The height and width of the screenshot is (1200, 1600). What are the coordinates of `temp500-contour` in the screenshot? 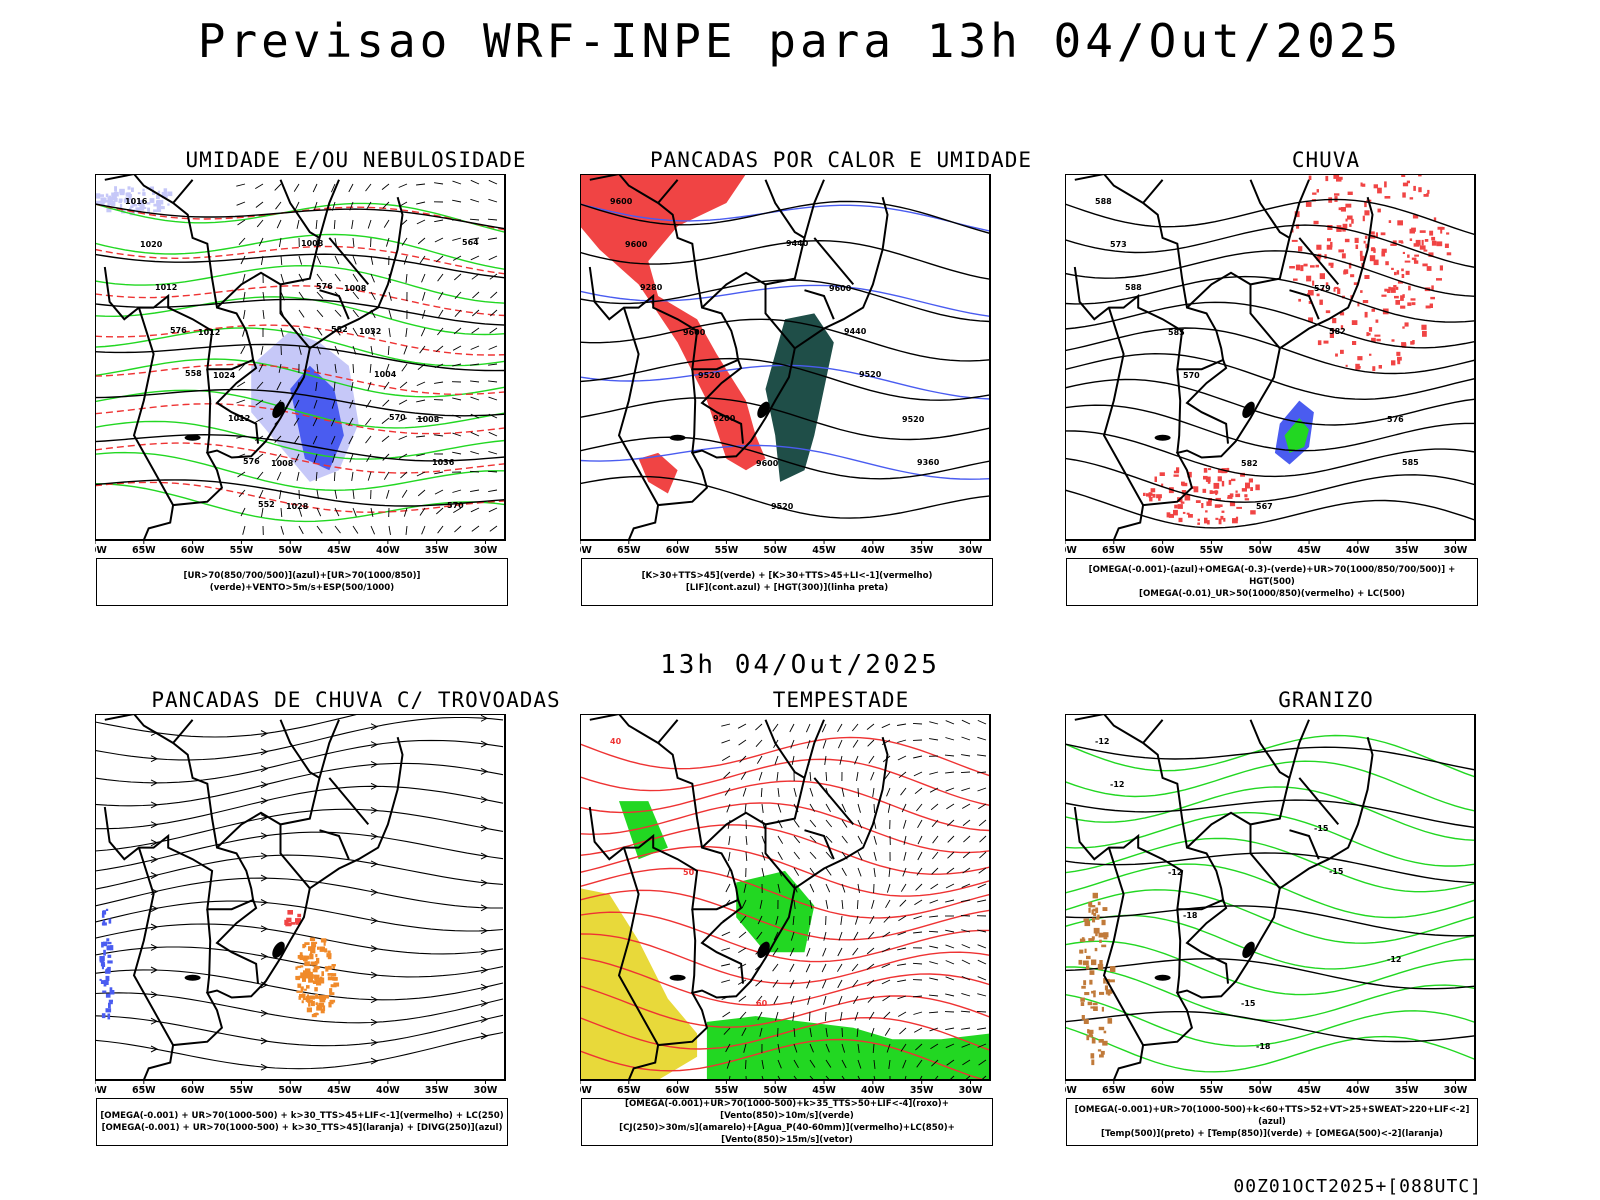 It's located at (1270, 868).